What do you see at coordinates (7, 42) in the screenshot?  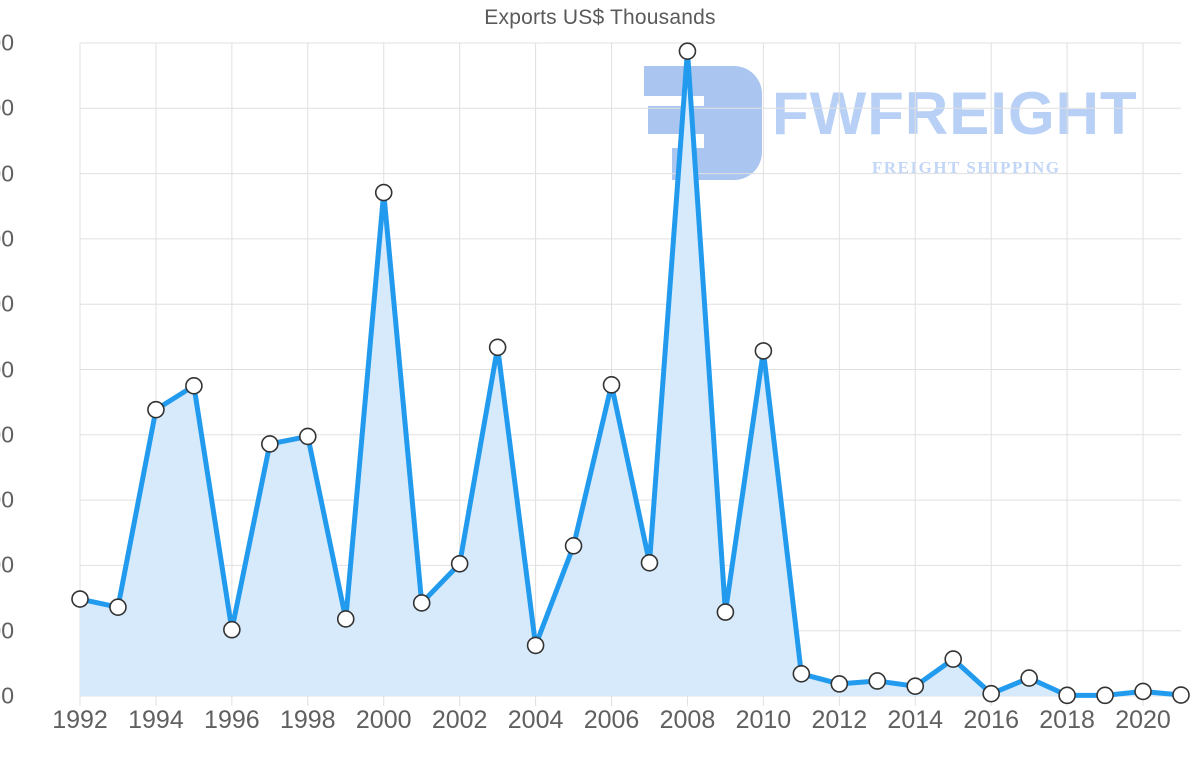 I see `y-axis-tick-label: 2 000` at bounding box center [7, 42].